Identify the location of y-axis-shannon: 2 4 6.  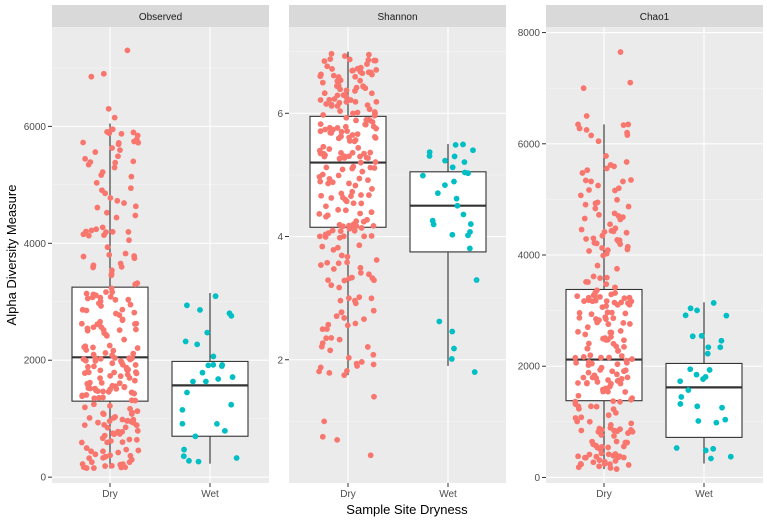
(283, 237).